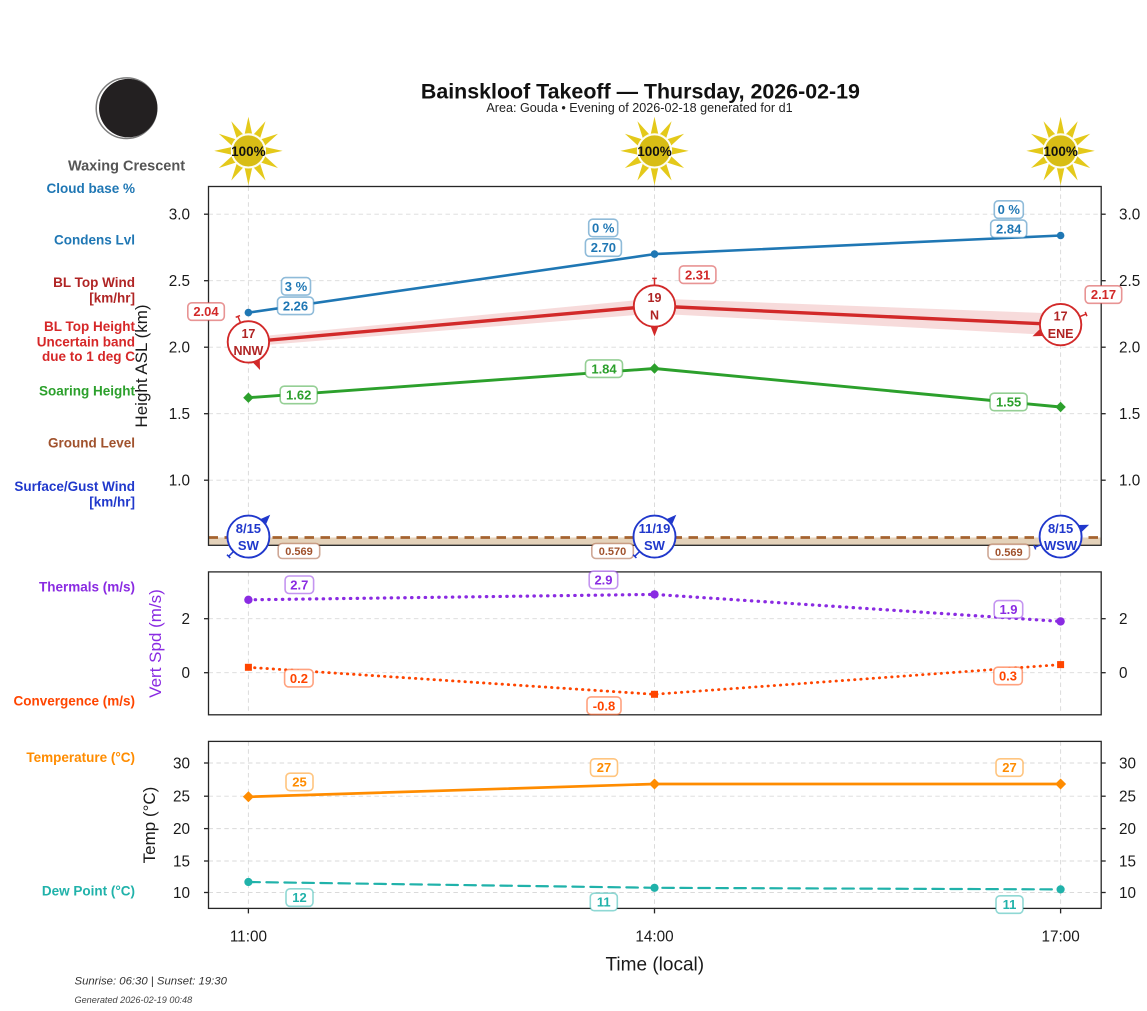 This screenshot has height=1011, width=1147. Describe the element at coordinates (94, 239) in the screenshot. I see `svg-text: Condens Lvl` at that location.